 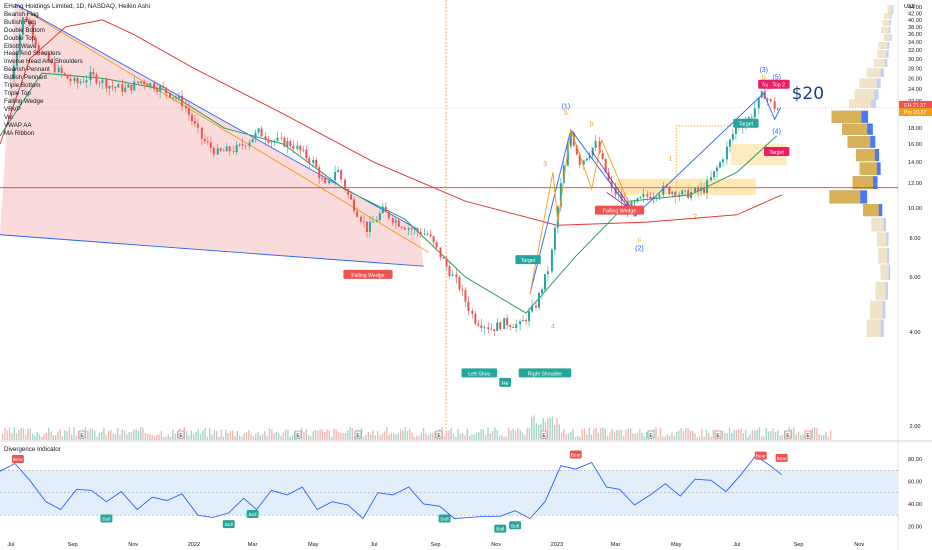 I want to click on divergence-signal: Bull, so click(x=500, y=530).